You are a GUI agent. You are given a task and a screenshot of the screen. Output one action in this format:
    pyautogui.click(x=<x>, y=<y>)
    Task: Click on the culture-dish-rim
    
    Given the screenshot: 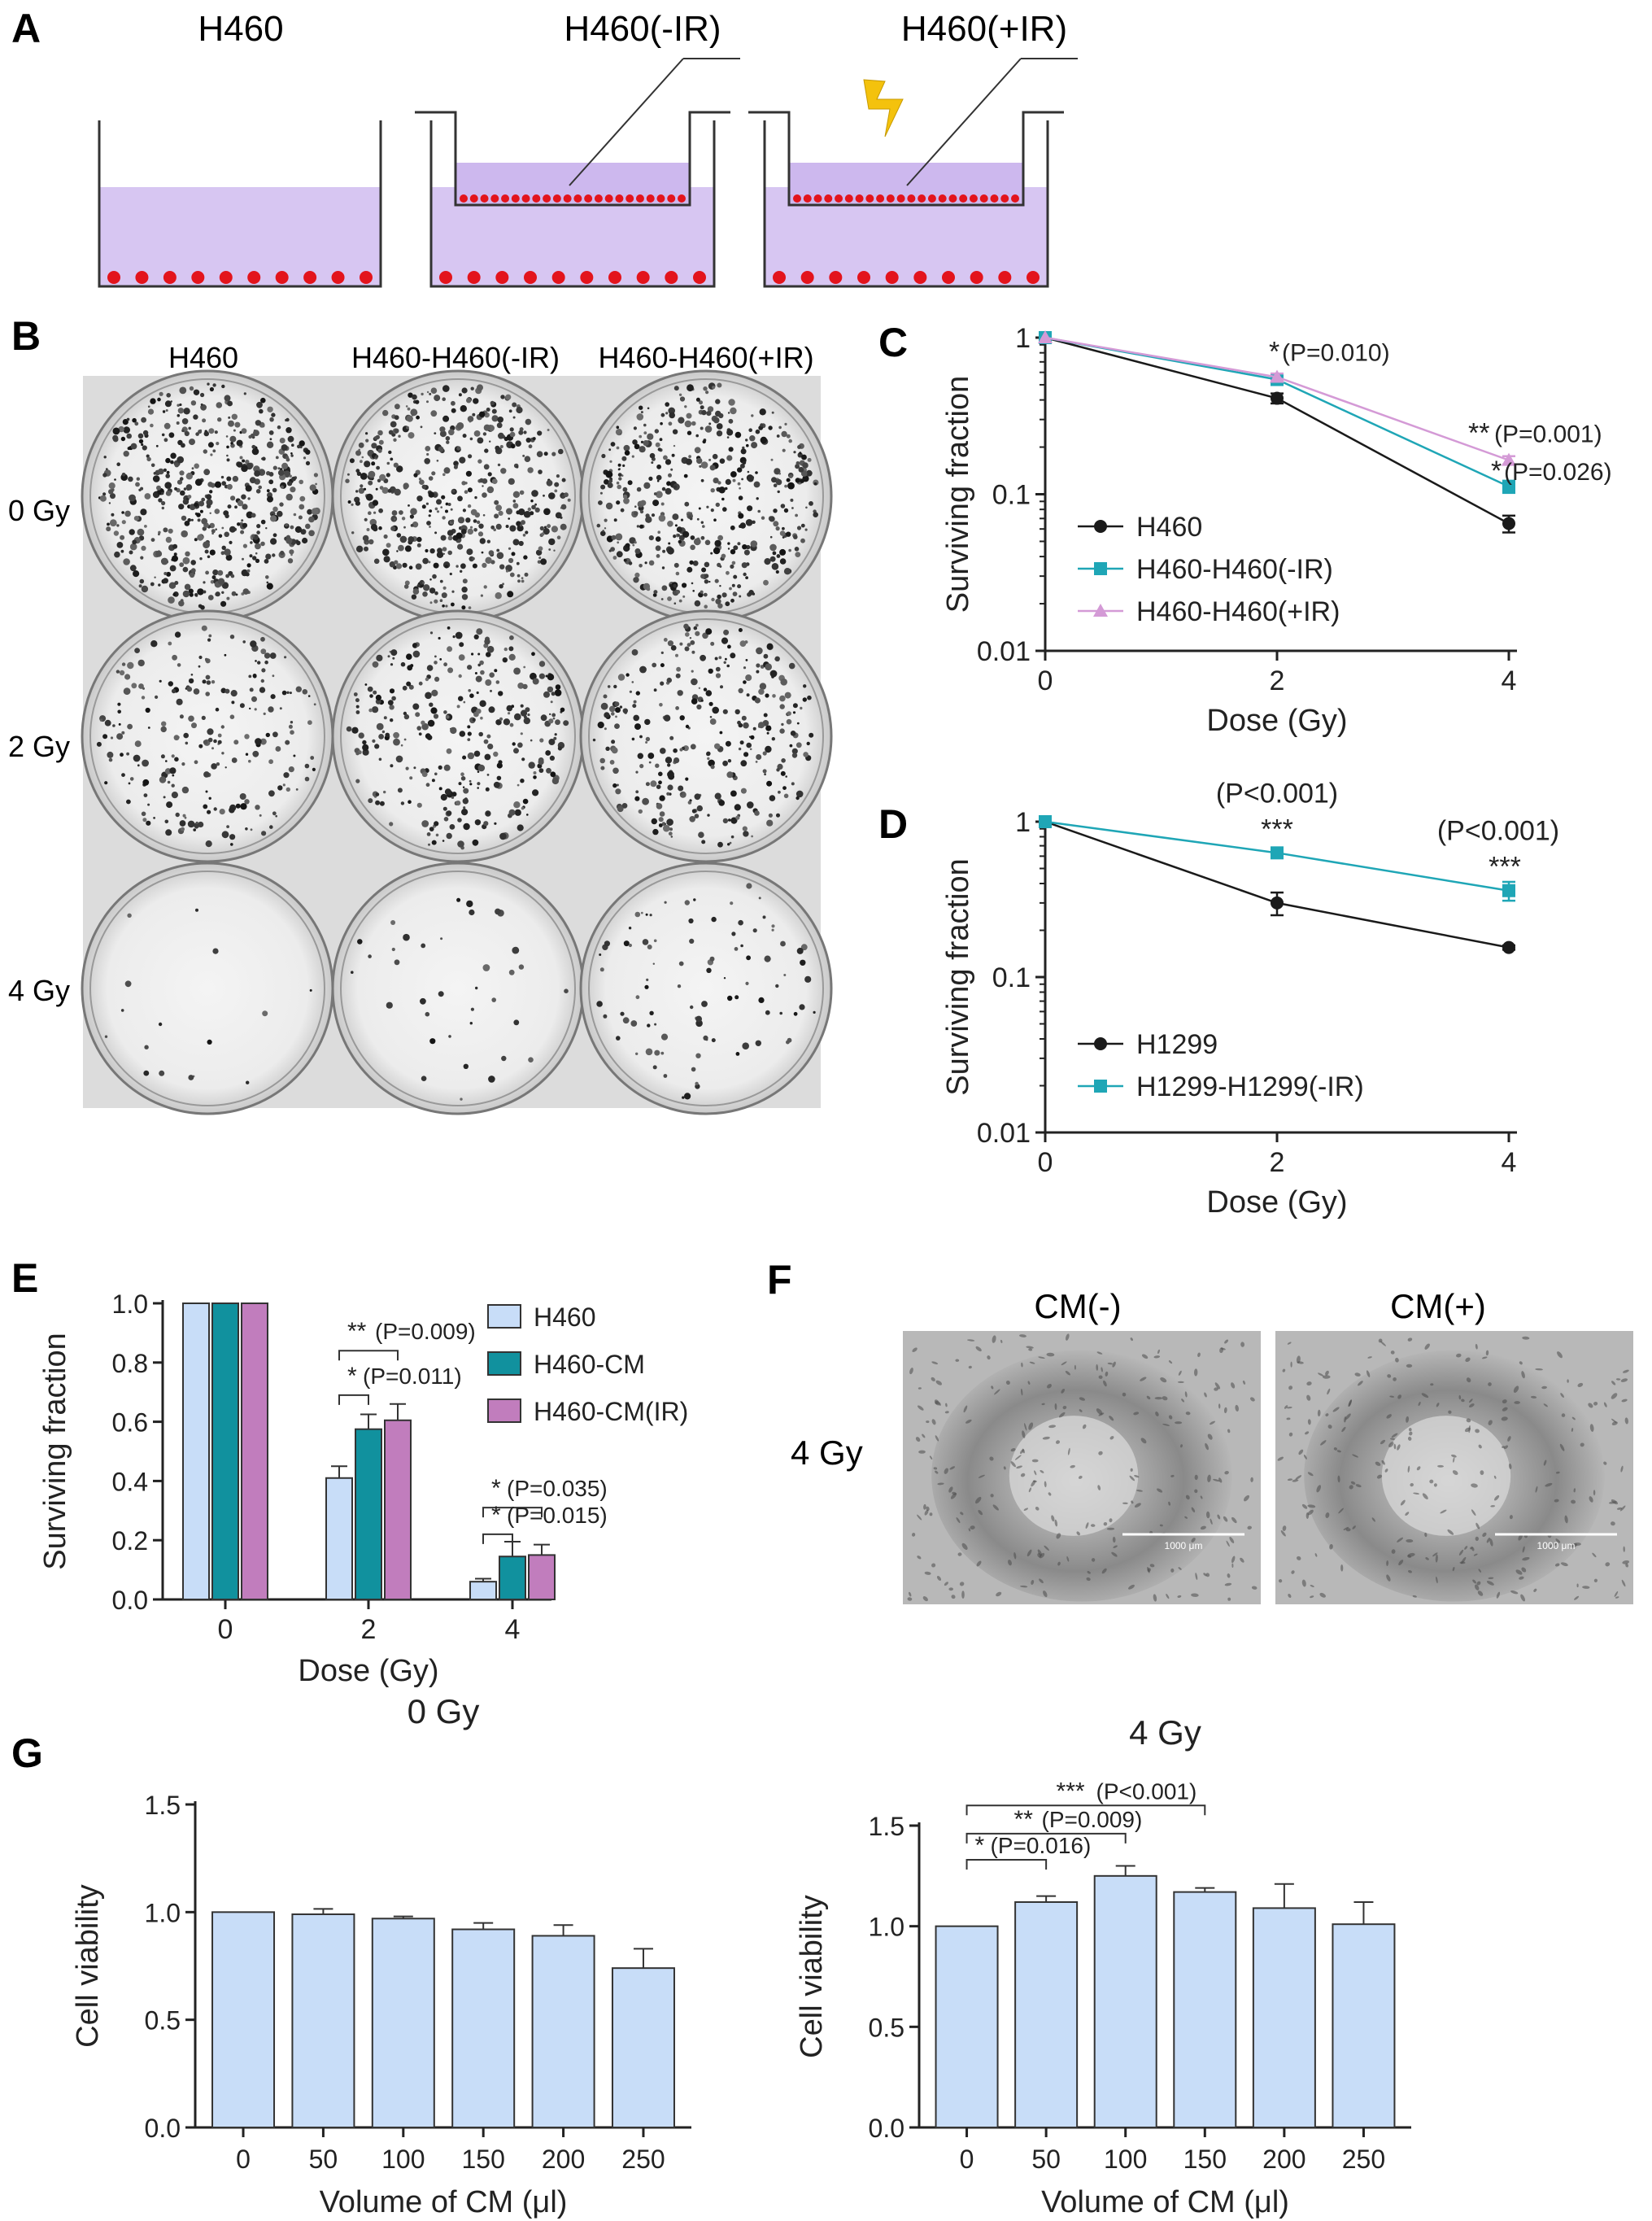 What is the action you would take?
    pyautogui.click(x=458, y=988)
    